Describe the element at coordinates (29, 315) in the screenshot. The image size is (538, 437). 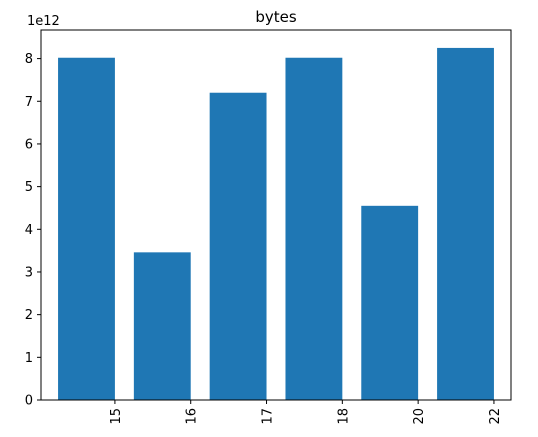
I see `y-tick-label: 2` at that location.